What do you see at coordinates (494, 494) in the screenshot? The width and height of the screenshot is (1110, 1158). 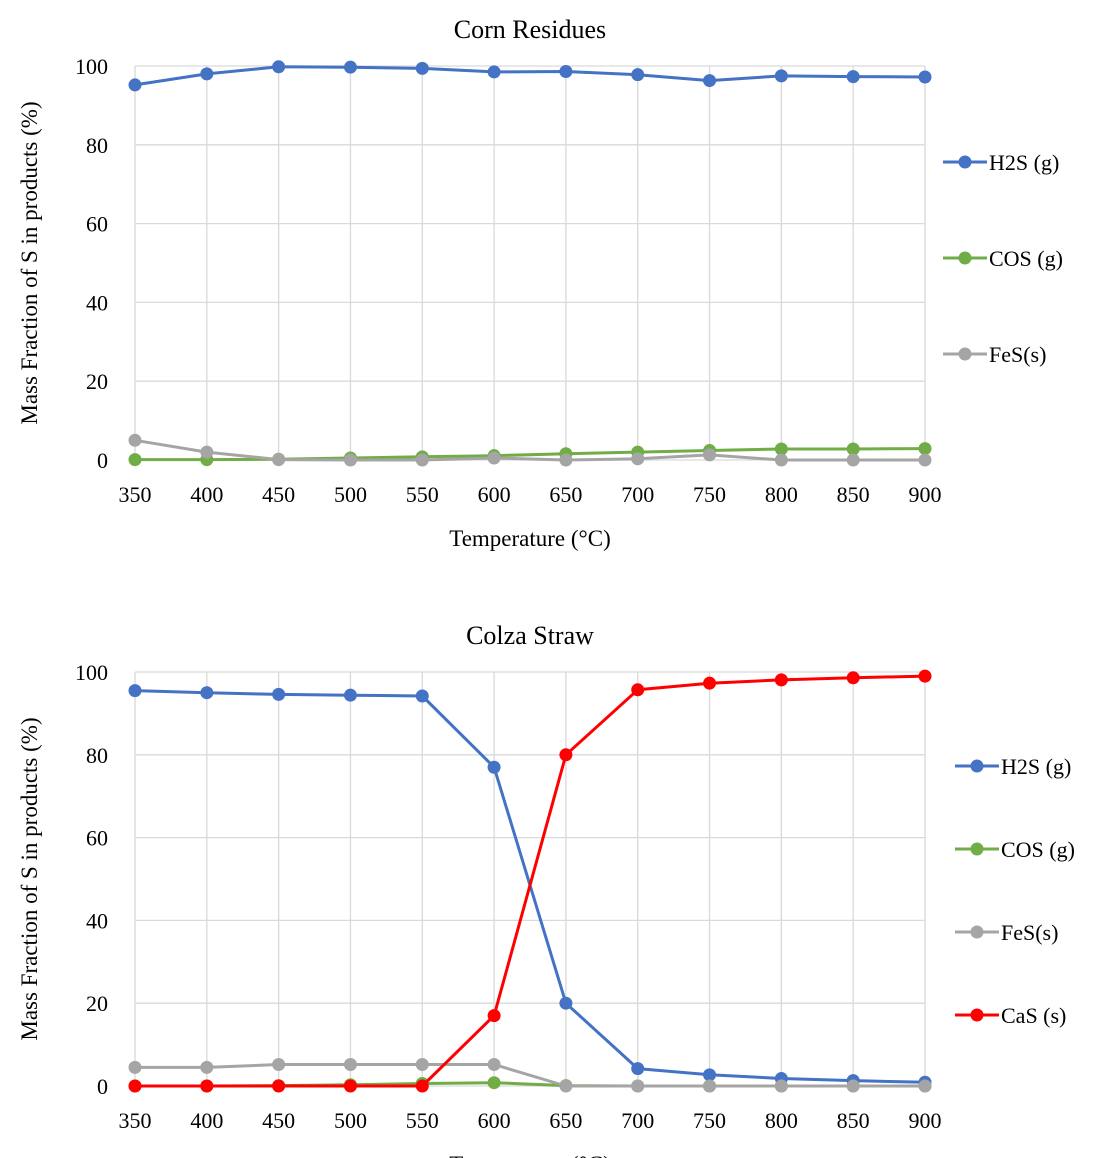 I see `x-tick-label: 600` at bounding box center [494, 494].